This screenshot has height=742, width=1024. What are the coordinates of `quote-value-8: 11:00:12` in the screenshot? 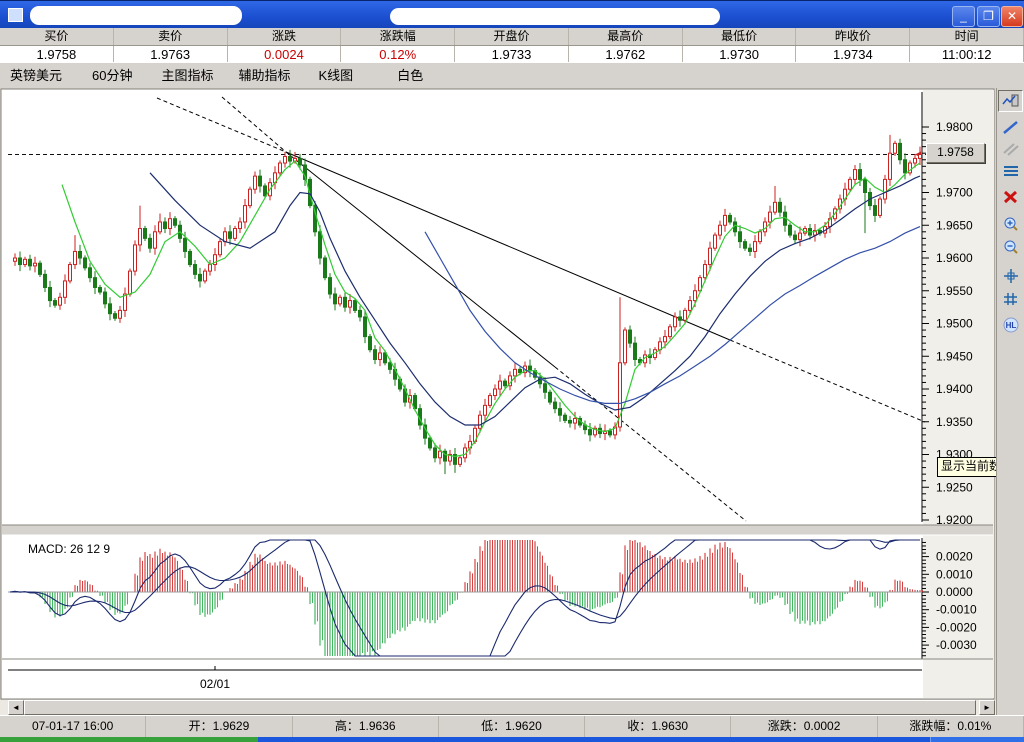 It's located at (967, 54).